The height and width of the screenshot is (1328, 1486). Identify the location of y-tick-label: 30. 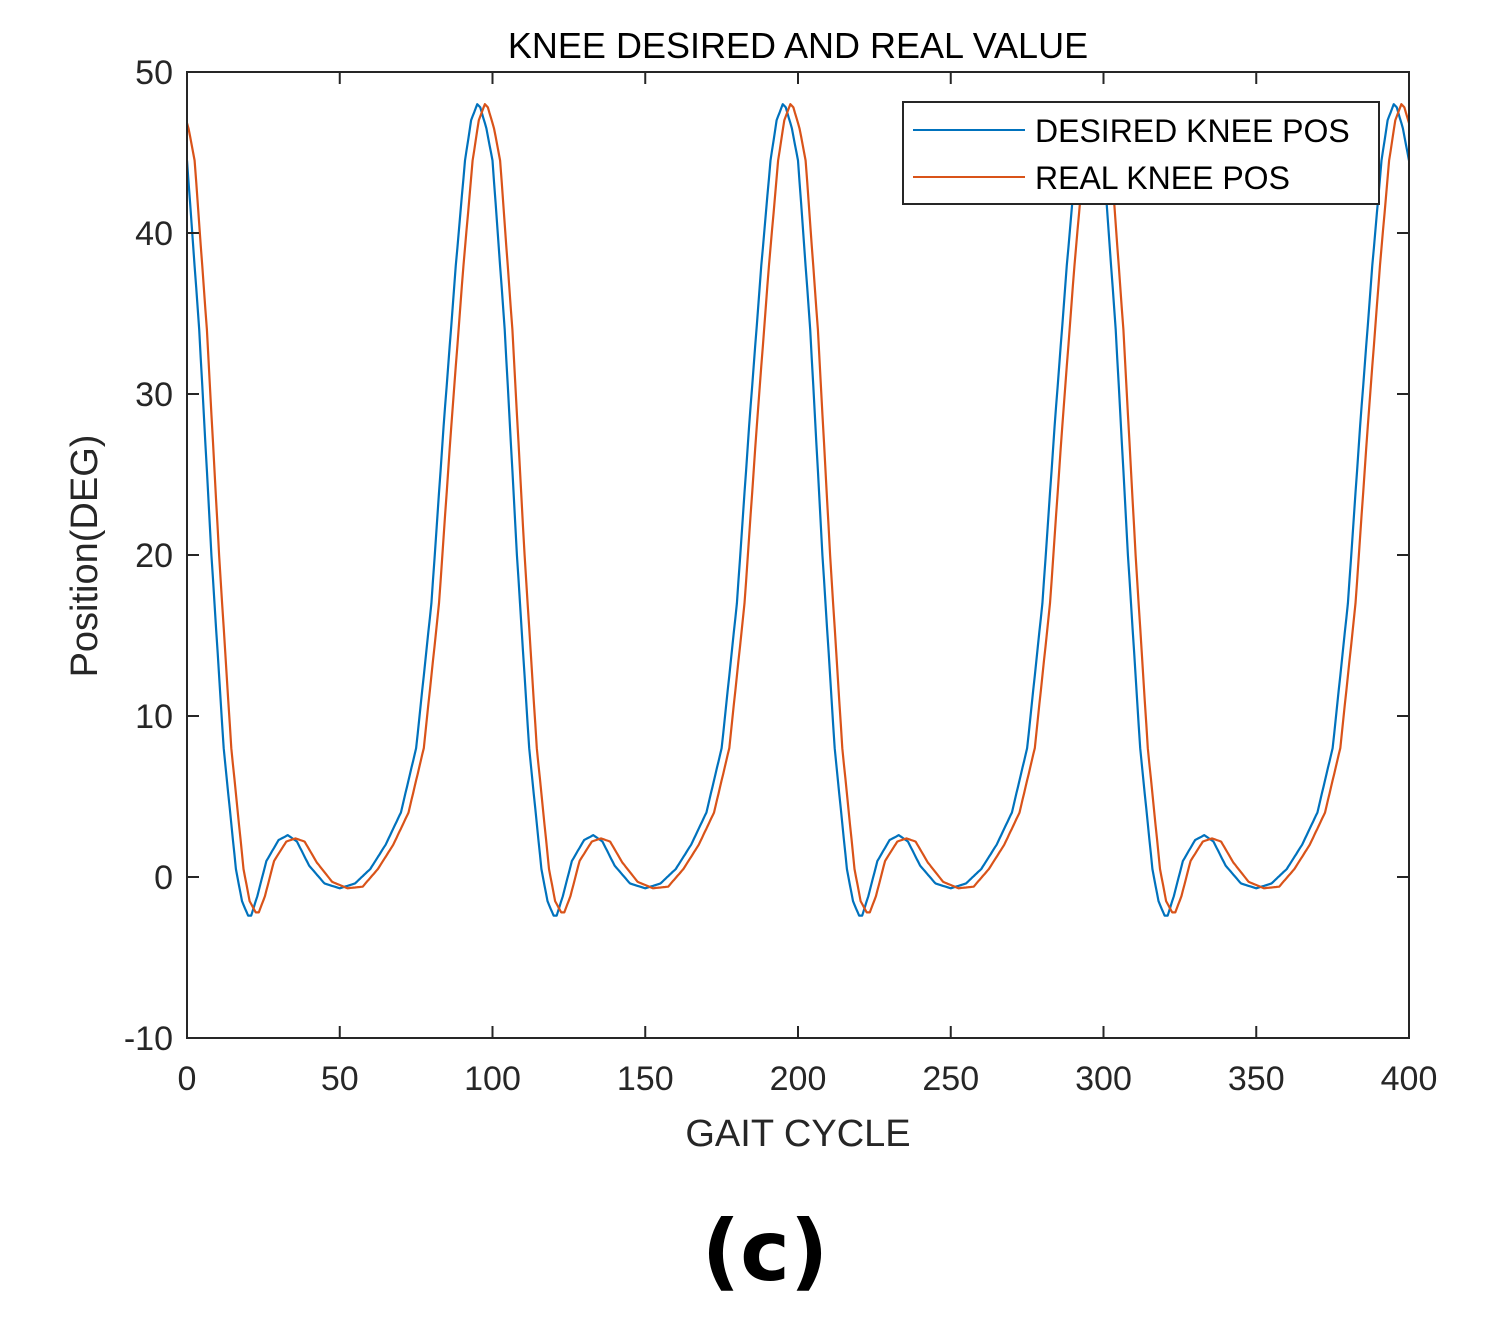
(154, 395).